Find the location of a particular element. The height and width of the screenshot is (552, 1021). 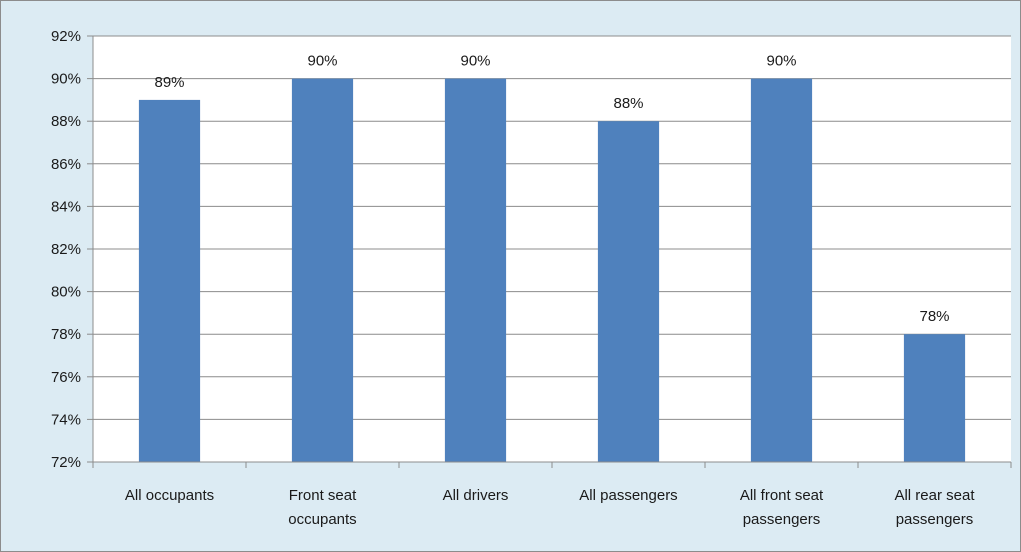

category-label: All passengers is located at coordinates (628, 495).